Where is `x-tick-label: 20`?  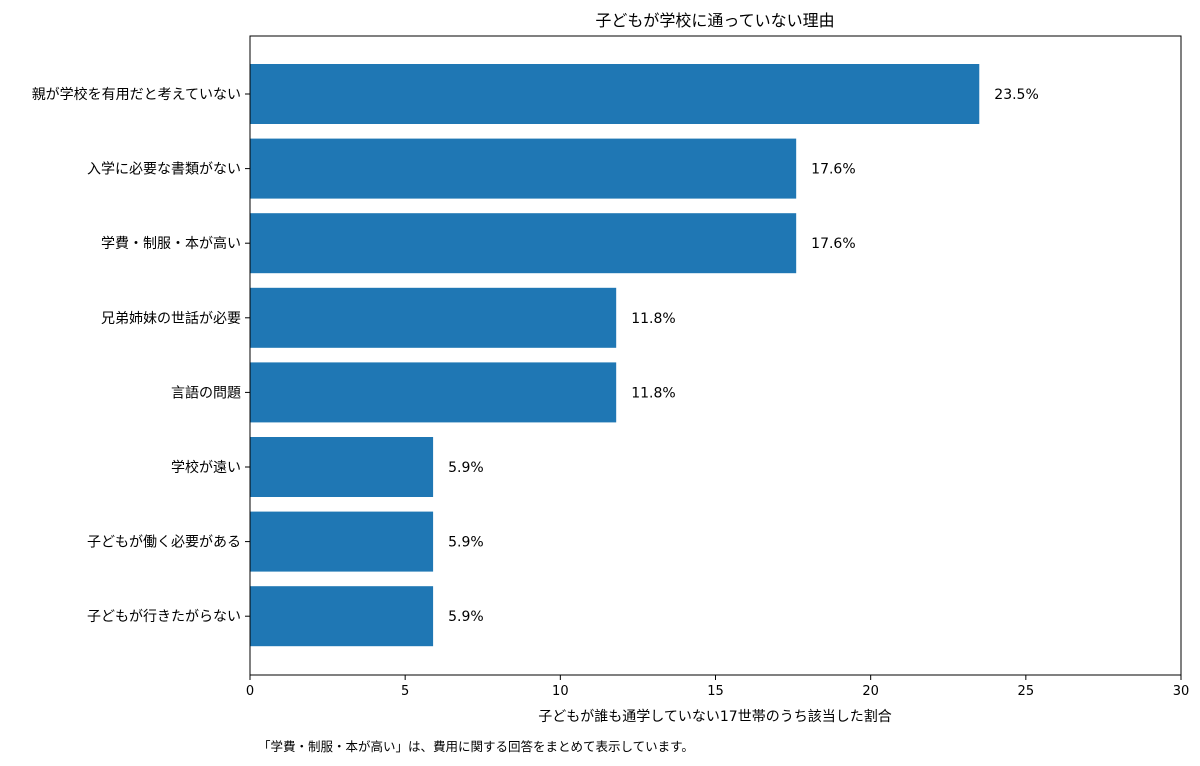 x-tick-label: 20 is located at coordinates (870, 691).